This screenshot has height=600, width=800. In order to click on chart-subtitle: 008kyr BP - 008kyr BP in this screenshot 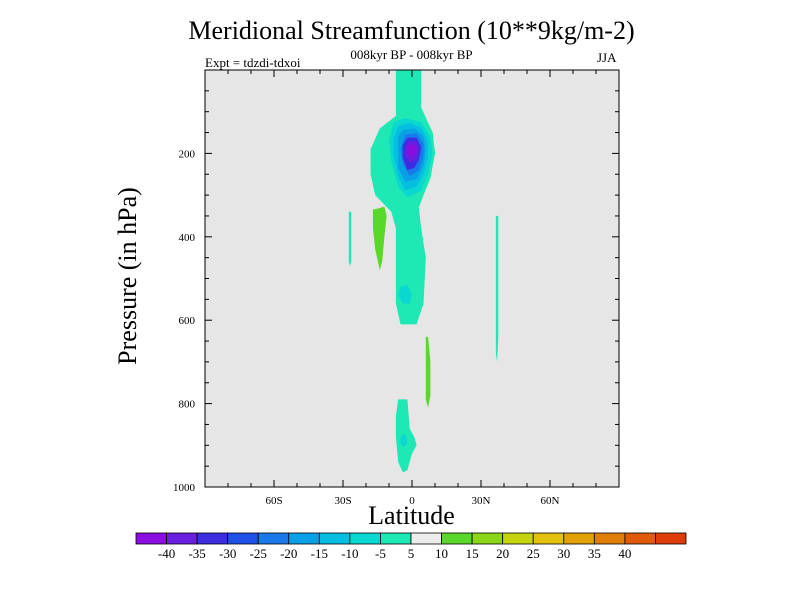, I will do `click(411, 54)`.